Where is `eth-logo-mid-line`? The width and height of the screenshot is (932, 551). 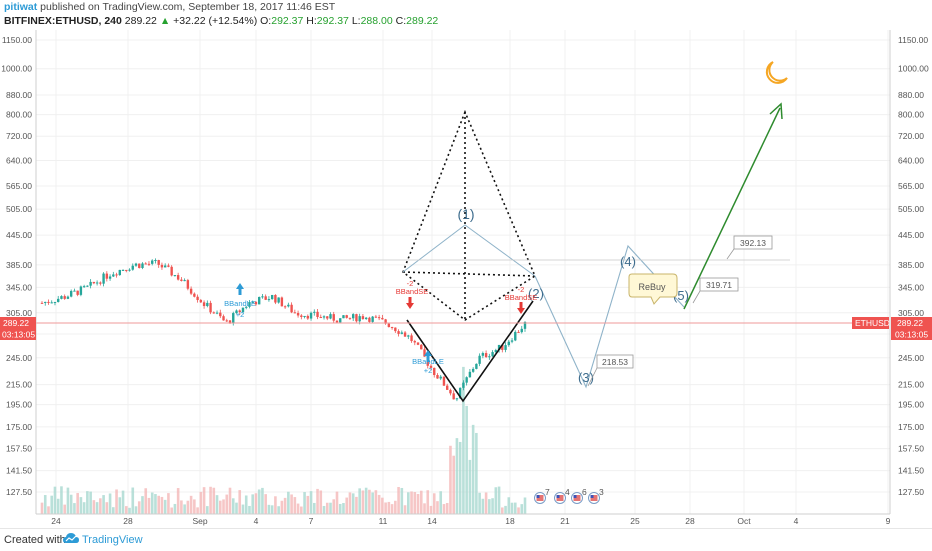
eth-logo-mid-line is located at coordinates (469, 274).